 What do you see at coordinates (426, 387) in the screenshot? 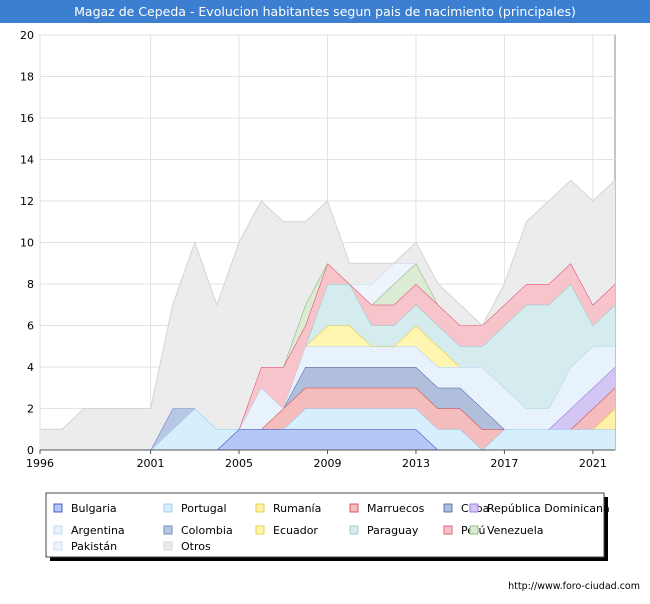
I see `area-argentina-line` at bounding box center [426, 387].